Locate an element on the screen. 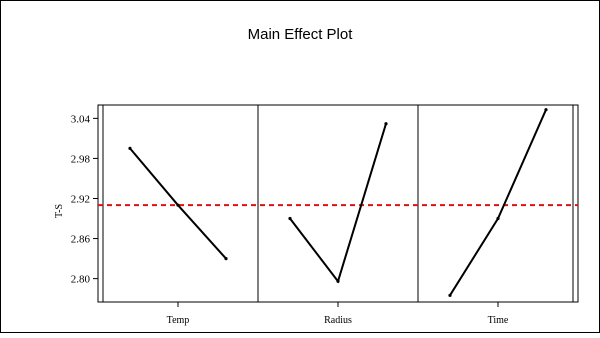 The width and height of the screenshot is (600, 338). y-tick-label: 3.04 is located at coordinates (81, 119).